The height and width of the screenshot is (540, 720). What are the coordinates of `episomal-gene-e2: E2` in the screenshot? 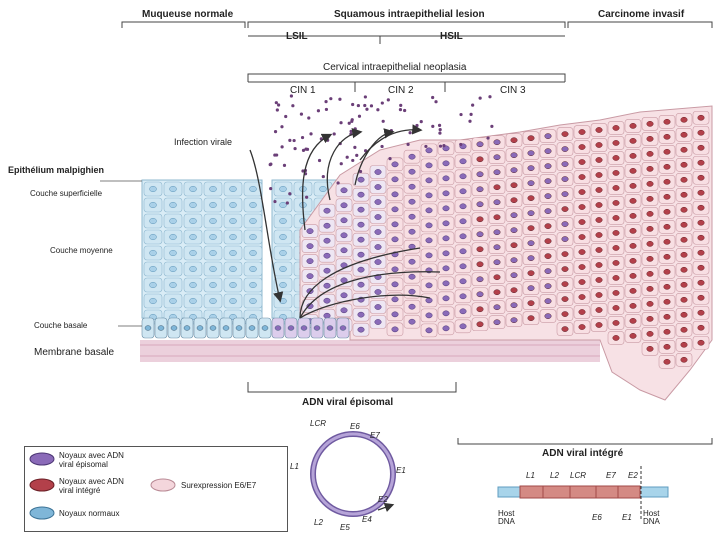 It's located at (383, 499).